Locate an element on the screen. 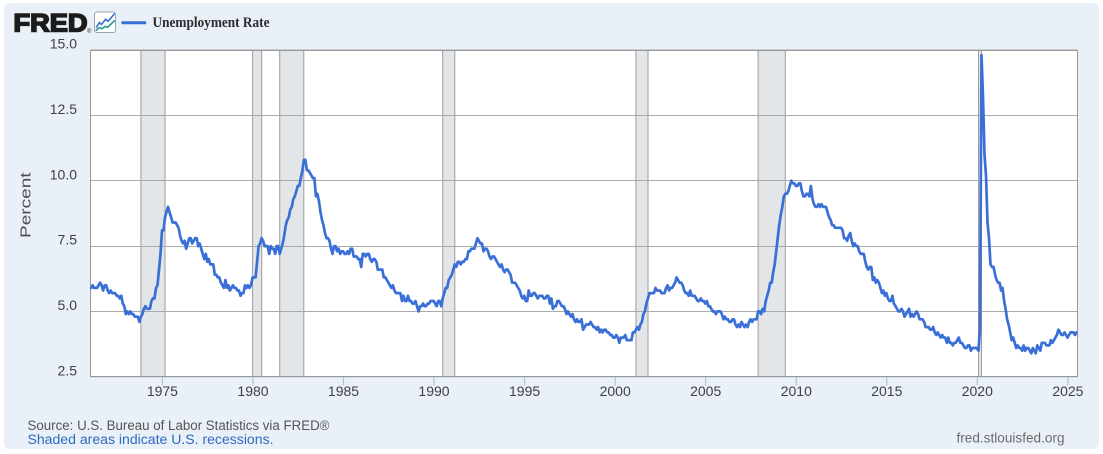  svg-text: 2015 is located at coordinates (886, 391).